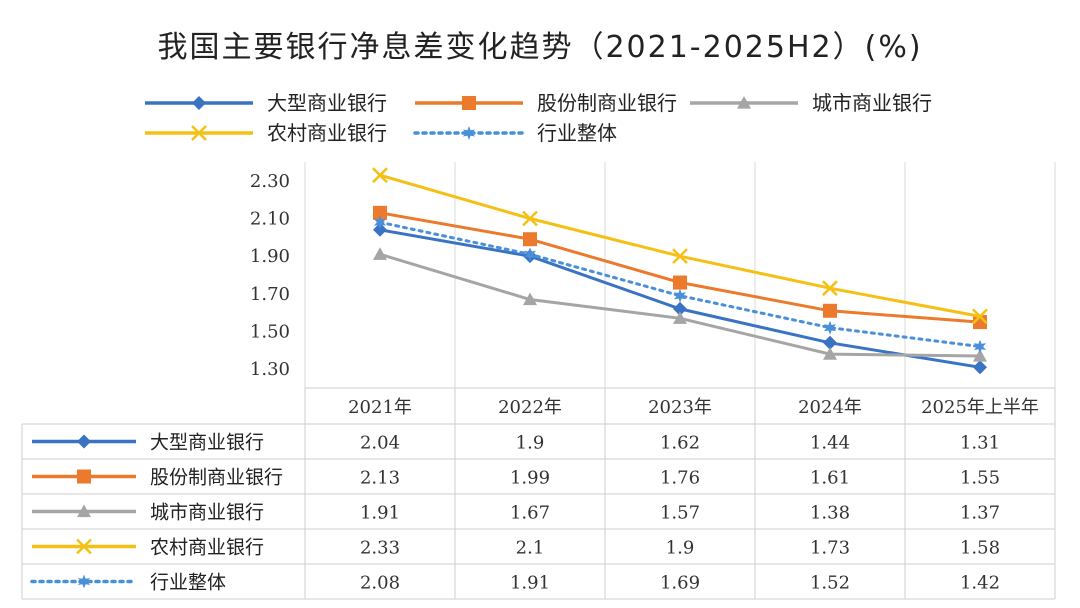 Image resolution: width=1080 pixels, height=608 pixels. I want to click on y-tick-label: 1.50, so click(270, 332).